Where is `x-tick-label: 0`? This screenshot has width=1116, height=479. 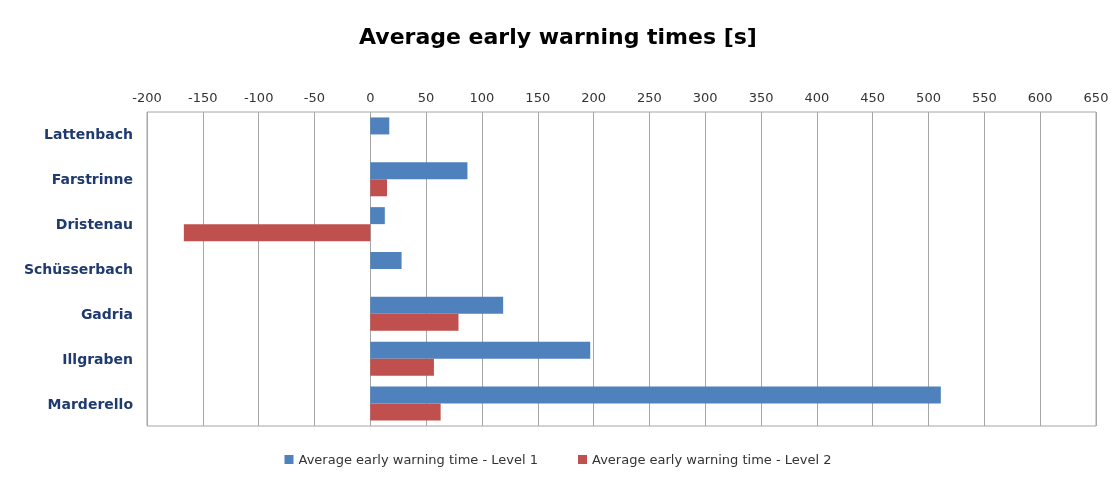
x-tick-label: 0 is located at coordinates (370, 97).